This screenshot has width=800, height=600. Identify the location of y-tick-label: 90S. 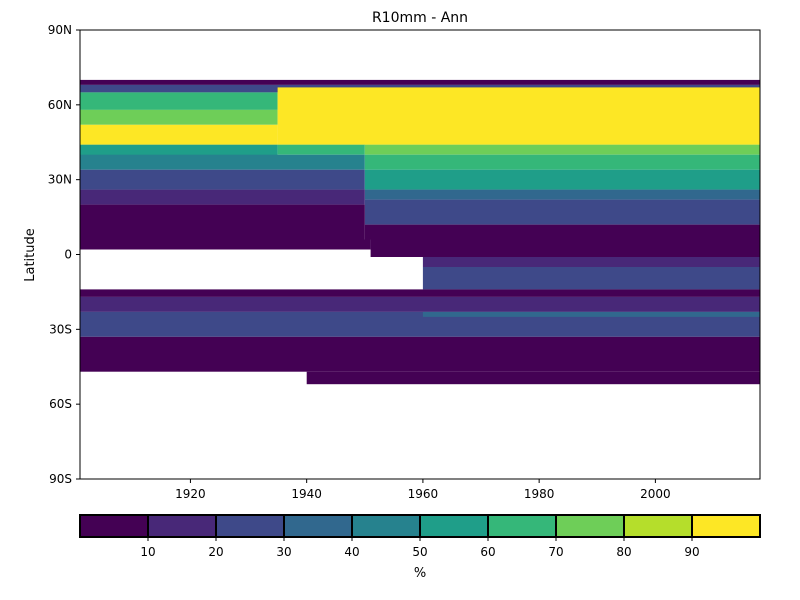
(60, 479).